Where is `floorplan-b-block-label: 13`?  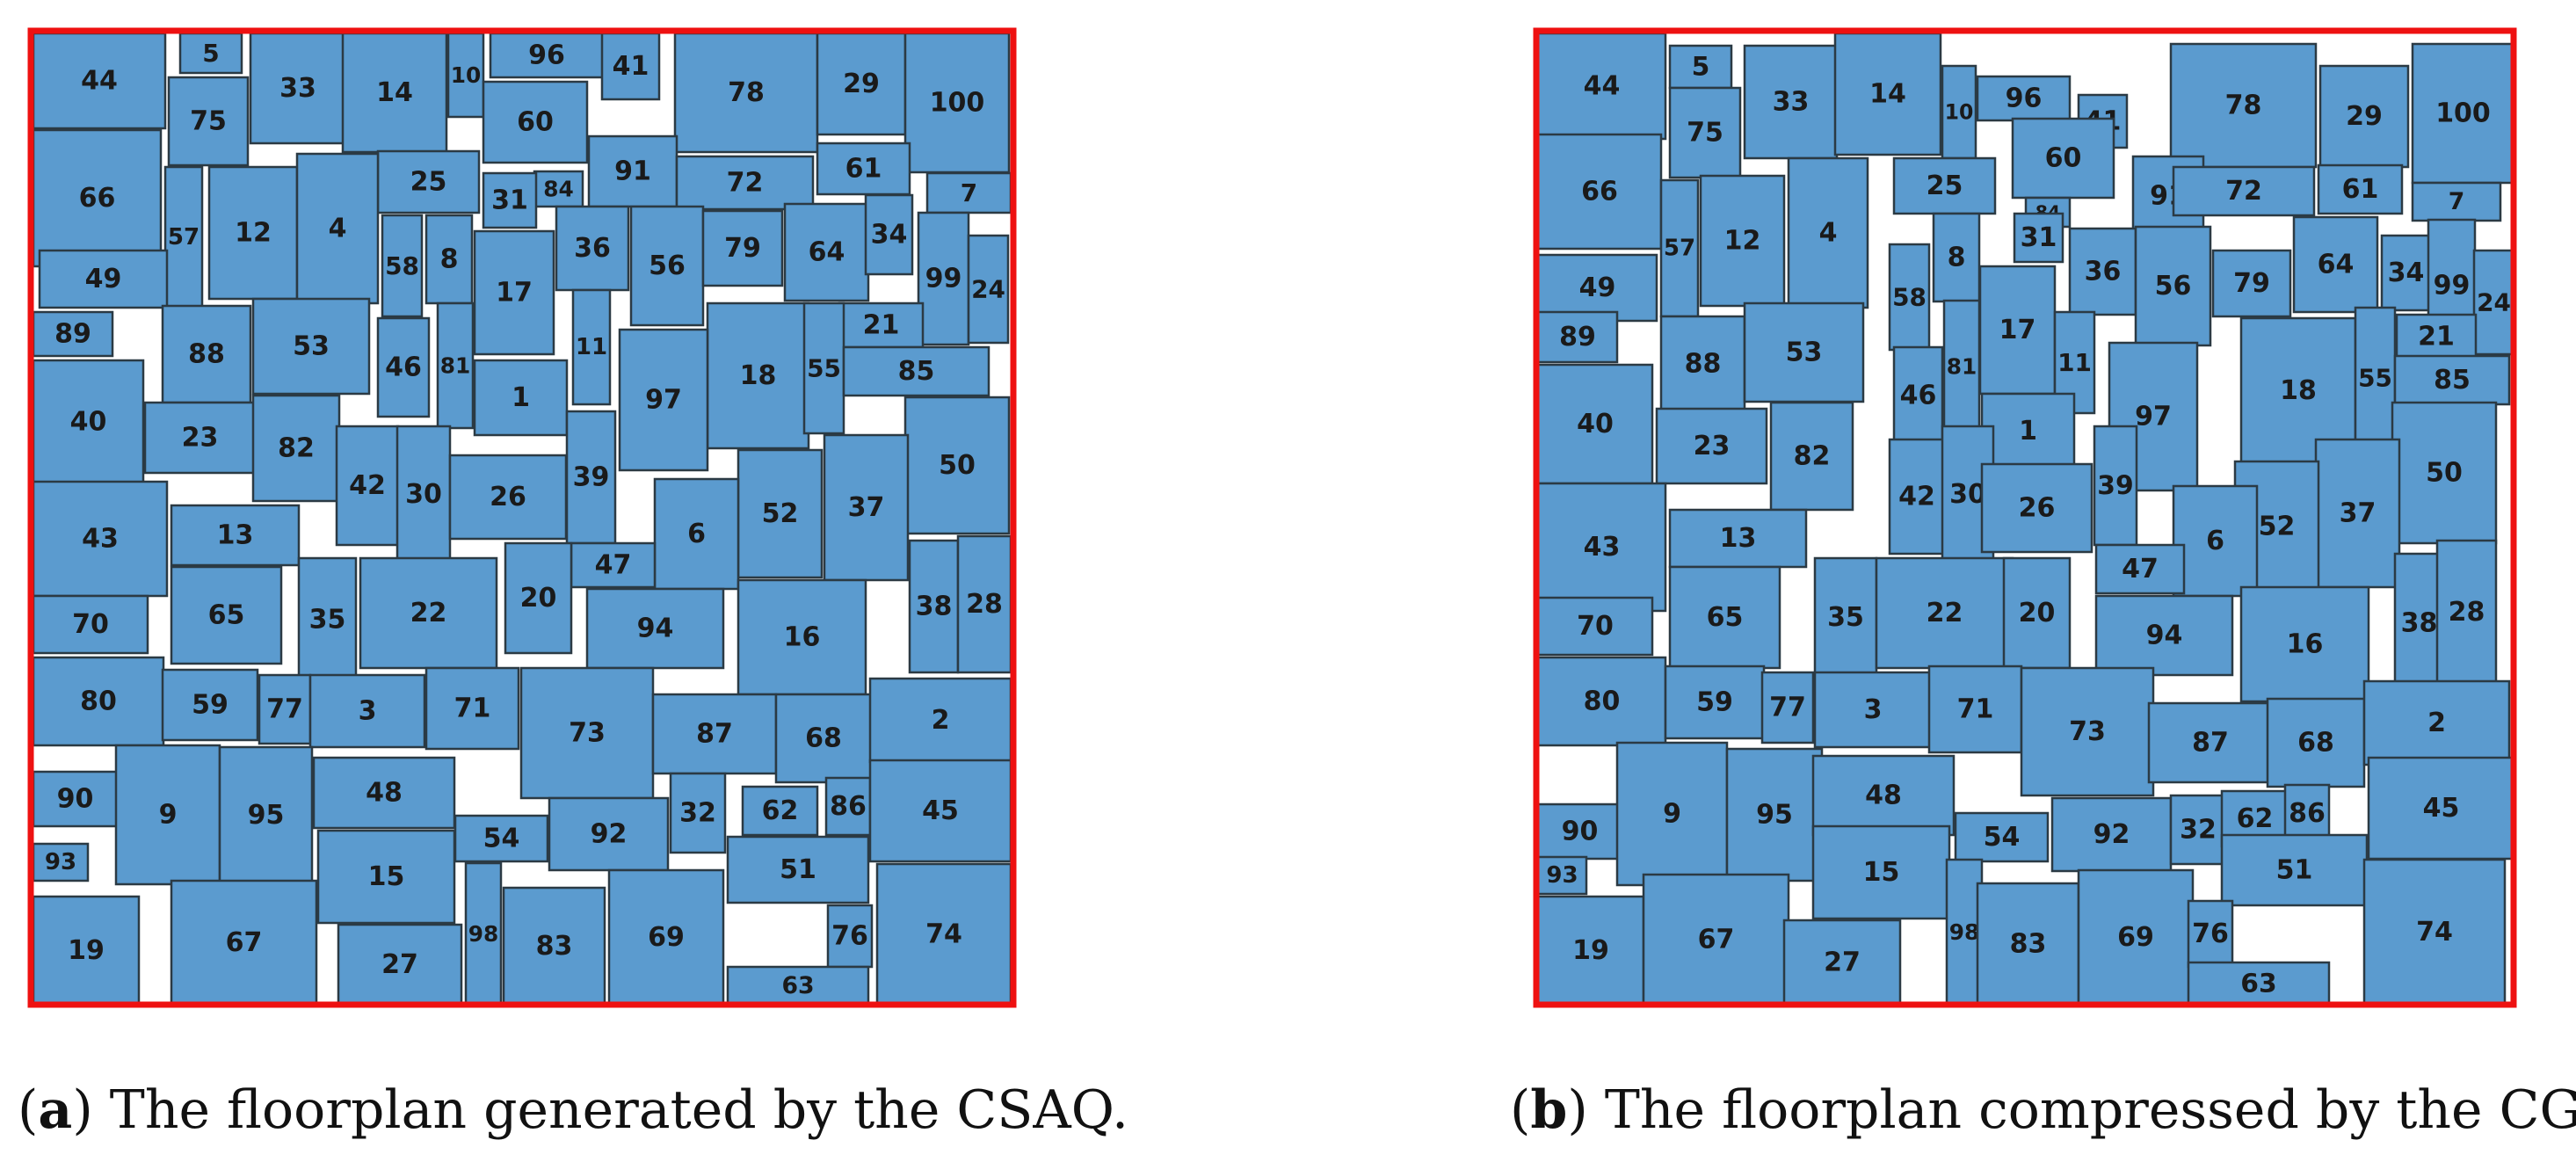
floorplan-b-block-label: 13 is located at coordinates (1738, 538).